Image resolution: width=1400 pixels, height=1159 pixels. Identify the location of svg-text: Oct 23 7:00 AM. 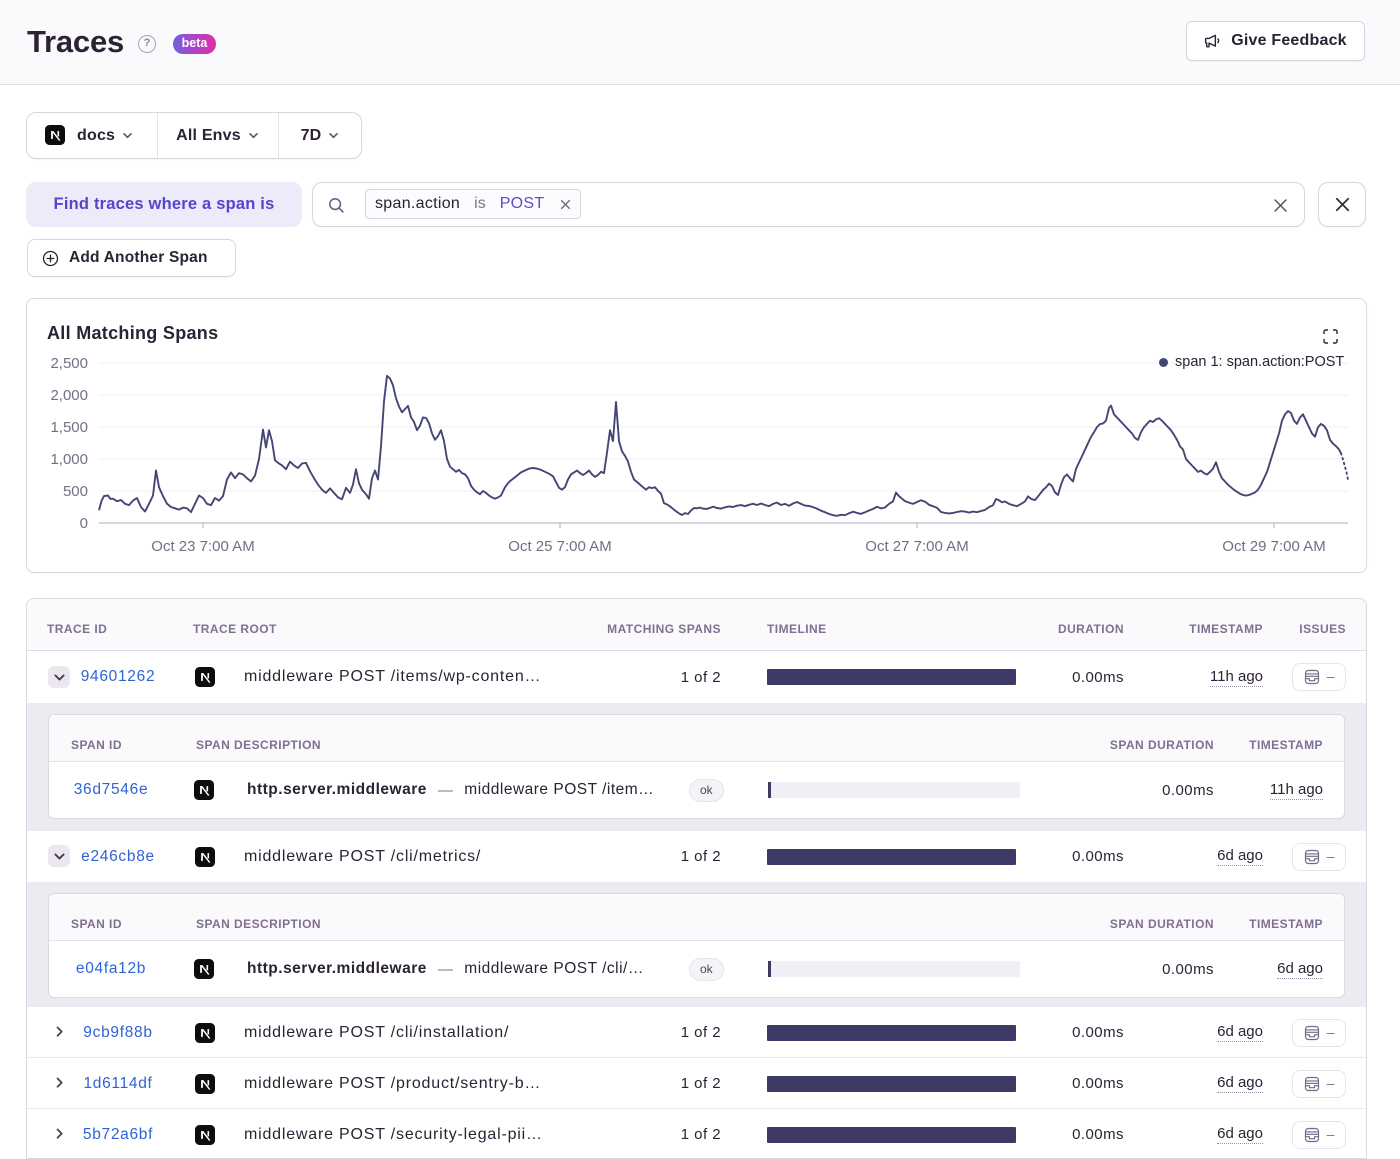
(202, 546).